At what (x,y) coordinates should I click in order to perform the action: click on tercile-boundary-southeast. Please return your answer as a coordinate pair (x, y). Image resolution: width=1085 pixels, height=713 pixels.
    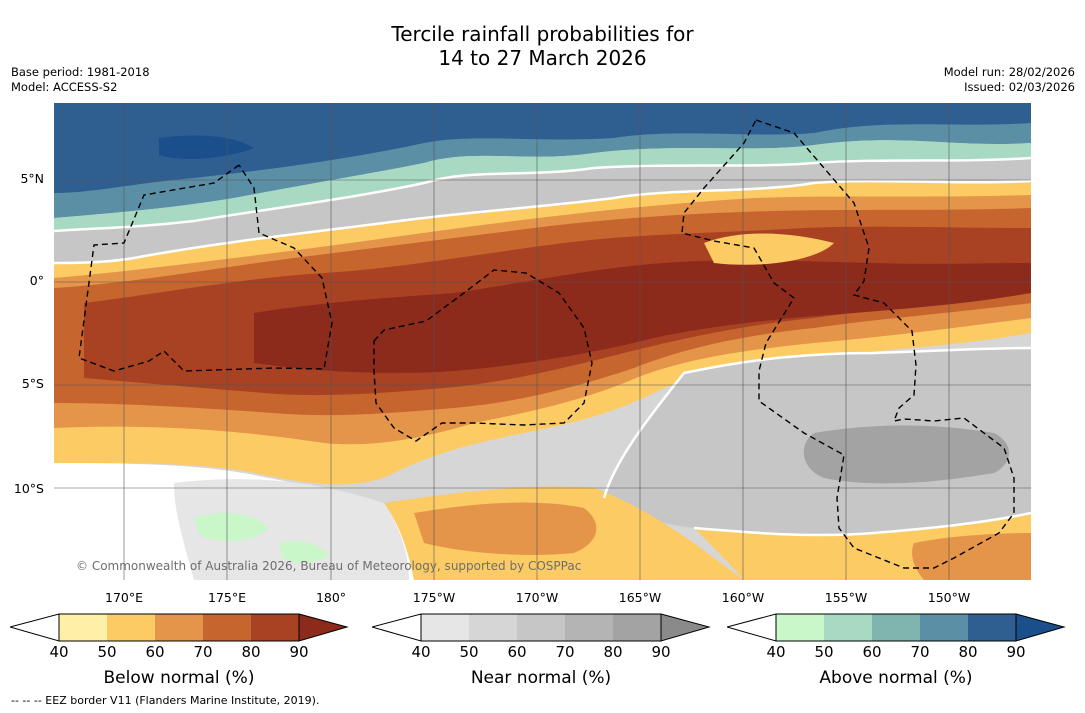
    Looking at the image, I should click on (816, 422).